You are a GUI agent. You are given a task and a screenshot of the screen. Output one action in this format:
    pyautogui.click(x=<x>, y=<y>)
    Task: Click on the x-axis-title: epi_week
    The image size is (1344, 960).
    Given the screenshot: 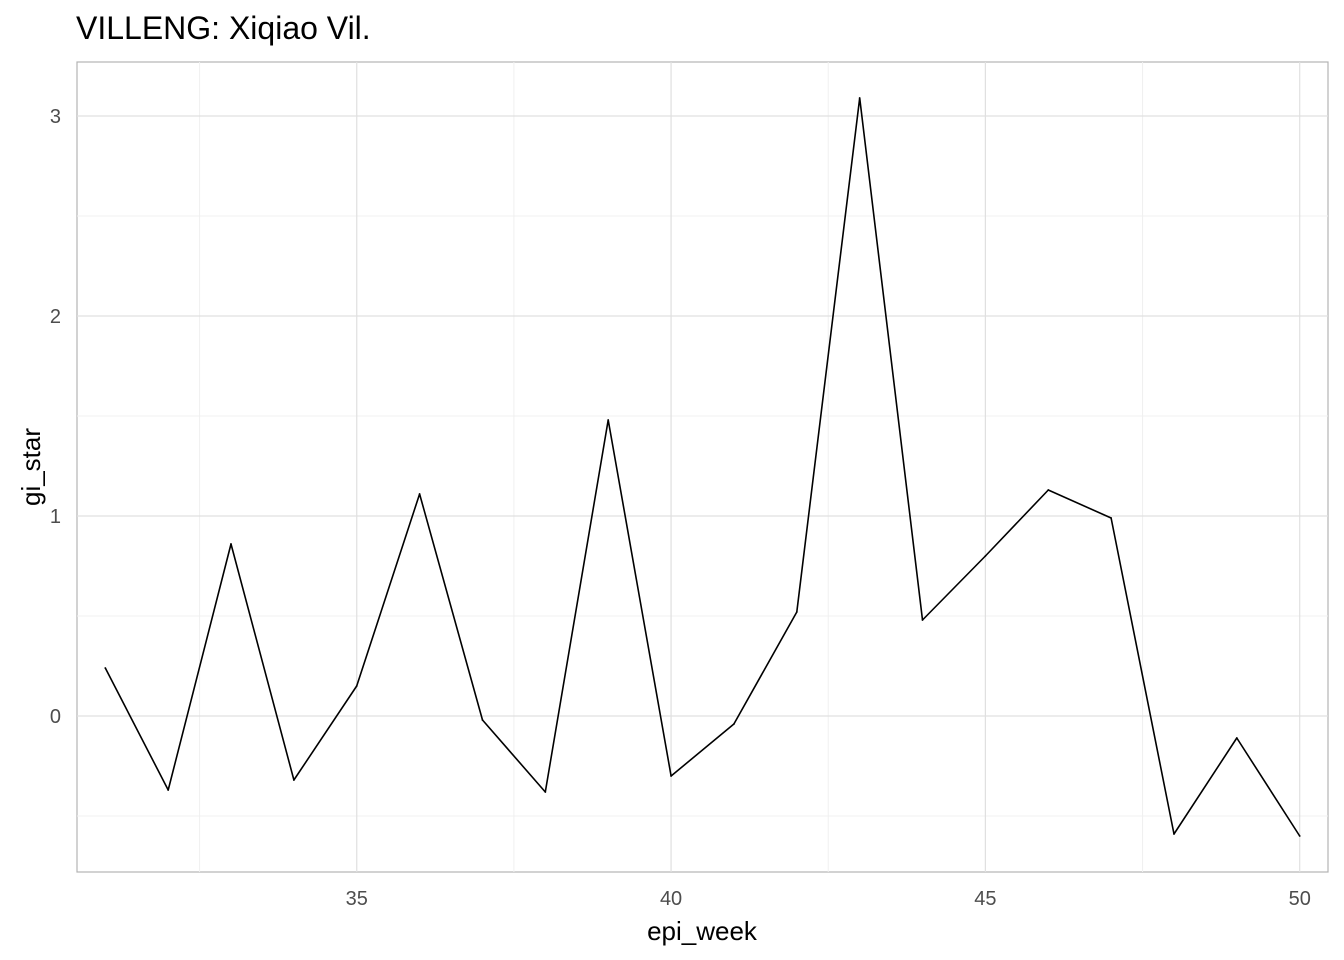 What is the action you would take?
    pyautogui.click(x=702, y=931)
    